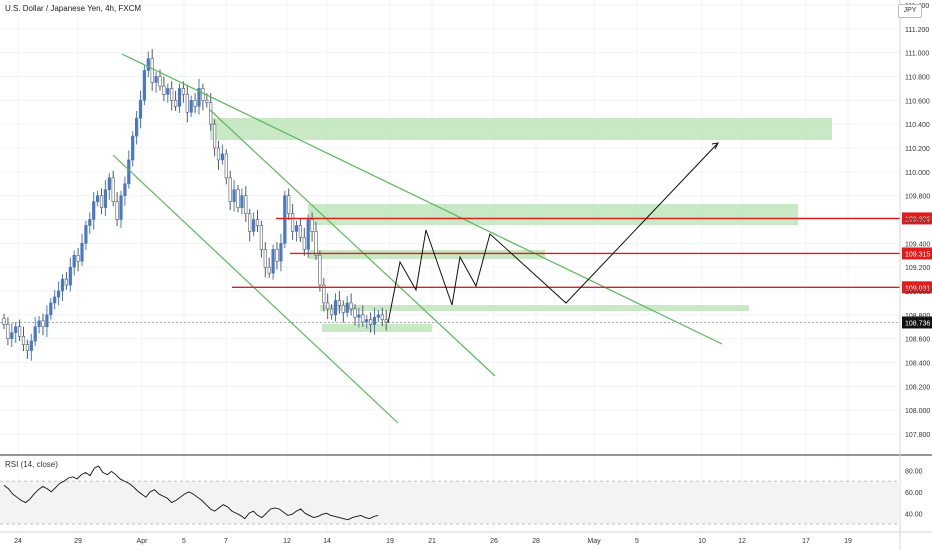 This screenshot has width=932, height=550. What do you see at coordinates (917, 197) in the screenshot?
I see `price-axis-label: 109.800` at bounding box center [917, 197].